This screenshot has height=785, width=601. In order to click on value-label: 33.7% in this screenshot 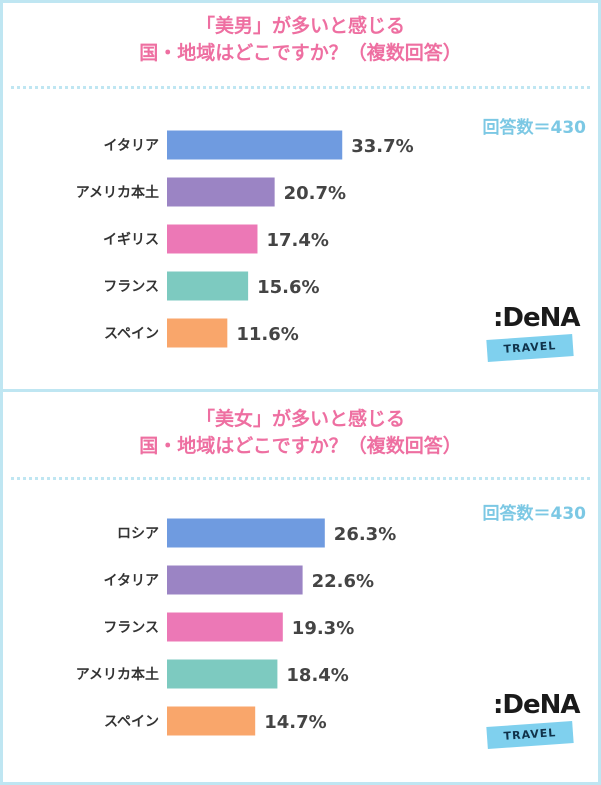, I will do `click(382, 146)`.